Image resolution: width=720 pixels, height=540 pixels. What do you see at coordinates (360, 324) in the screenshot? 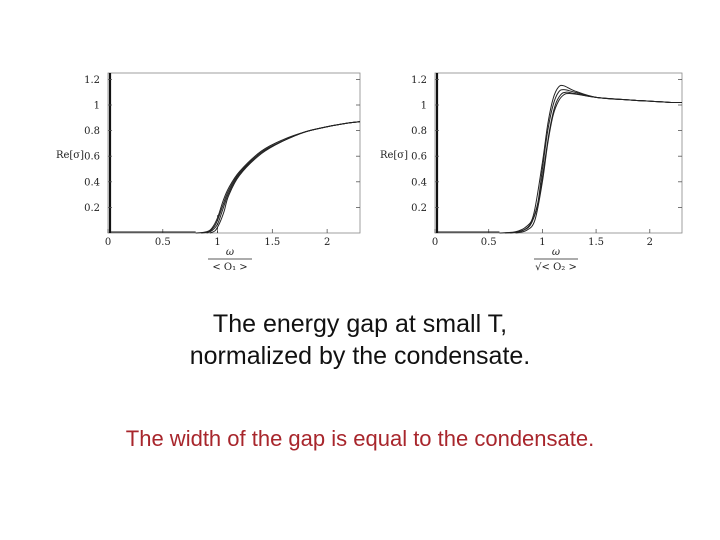
I see `caption-line-1: The energy gap at small T,` at bounding box center [360, 324].